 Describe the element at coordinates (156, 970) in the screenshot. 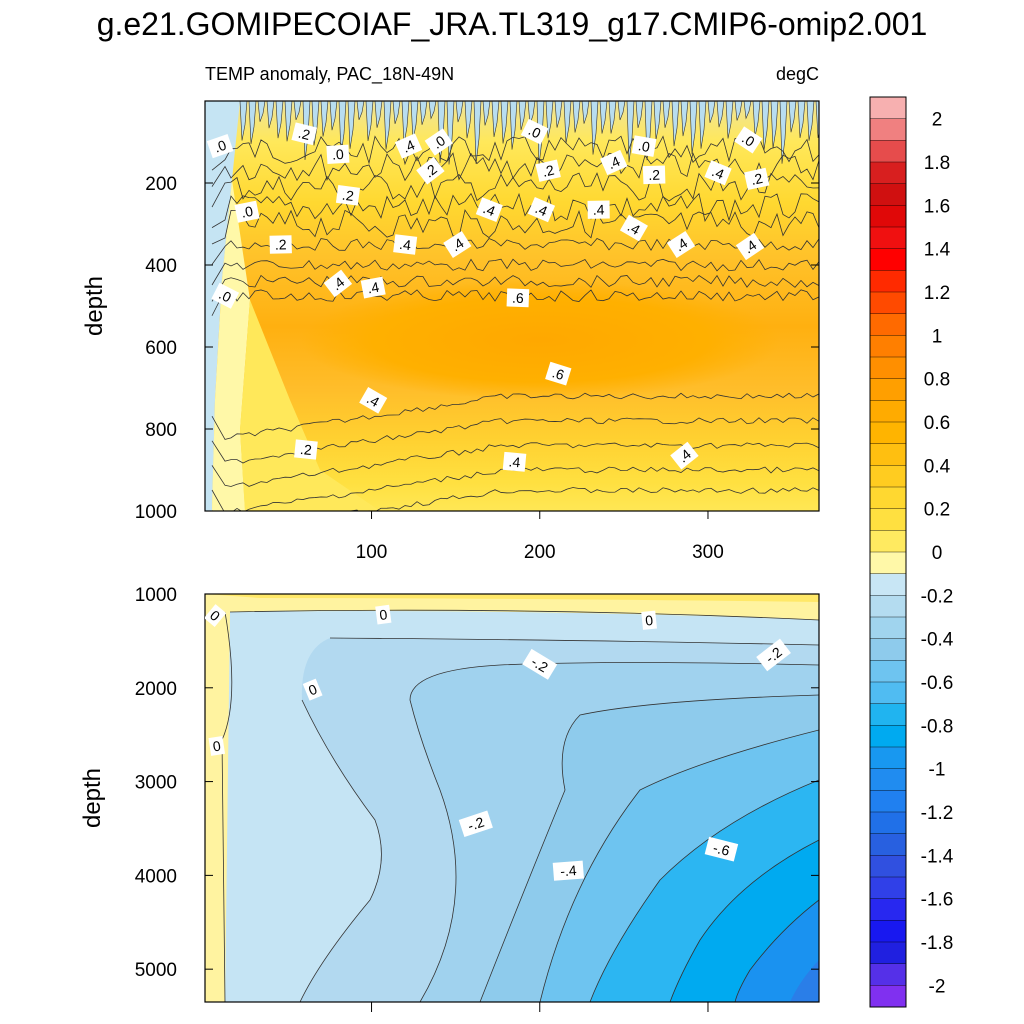

I see `lower-y-tick-label: 5000` at that location.